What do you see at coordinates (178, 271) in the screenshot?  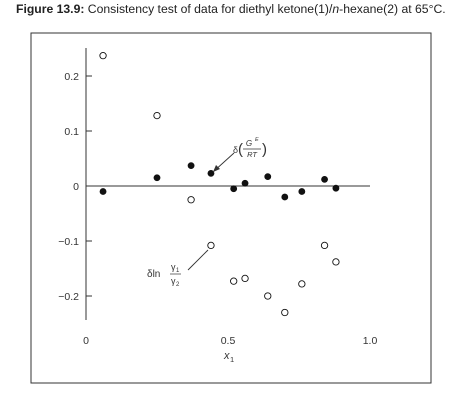 I see `annotation-ln-numerator-sub: 1` at bounding box center [178, 271].